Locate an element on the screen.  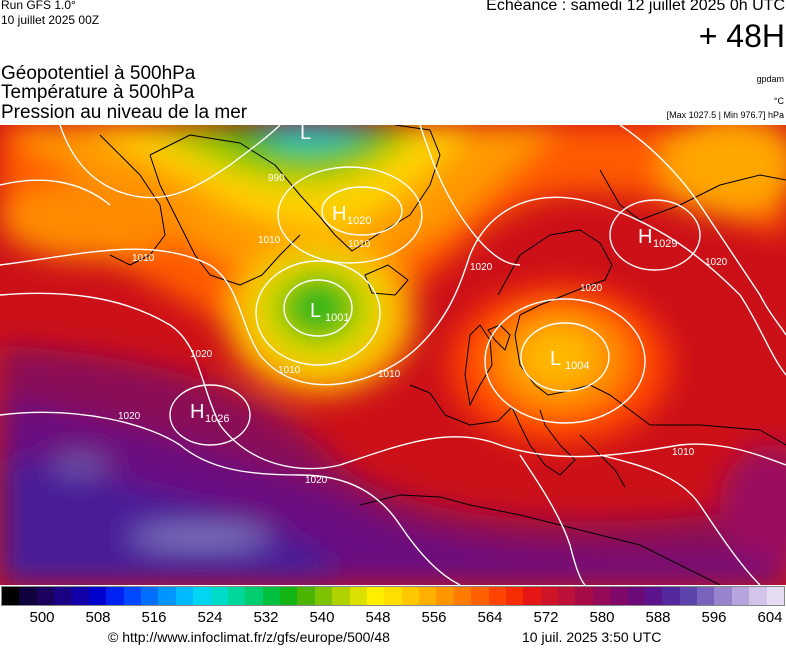
low-center-atlantic-icon: L 1001 is located at coordinates (329, 312).